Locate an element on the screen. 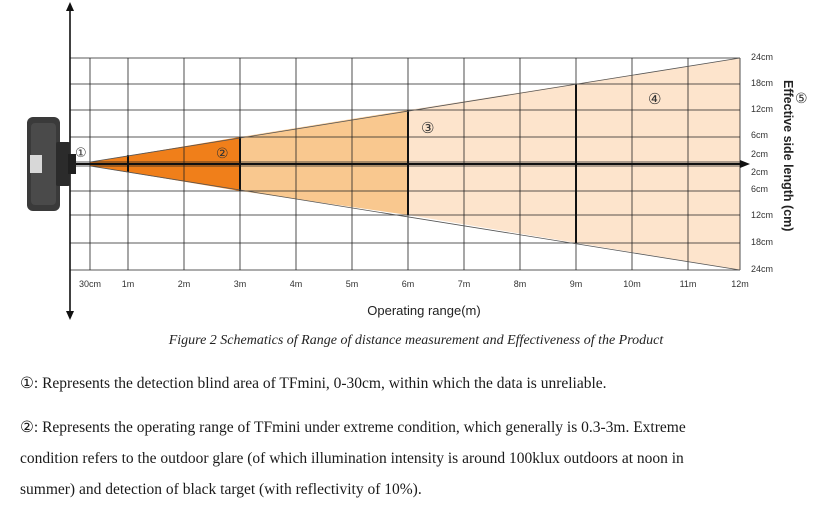 The width and height of the screenshot is (832, 514). x-tick-label: 7m is located at coordinates (464, 284).